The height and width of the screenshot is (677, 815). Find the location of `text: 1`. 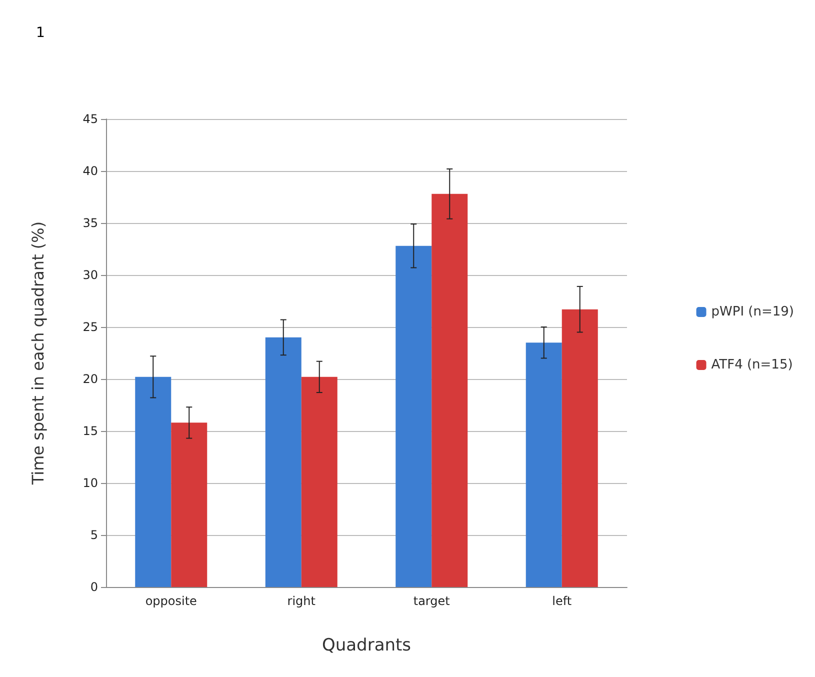

text: 1 is located at coordinates (40, 33).